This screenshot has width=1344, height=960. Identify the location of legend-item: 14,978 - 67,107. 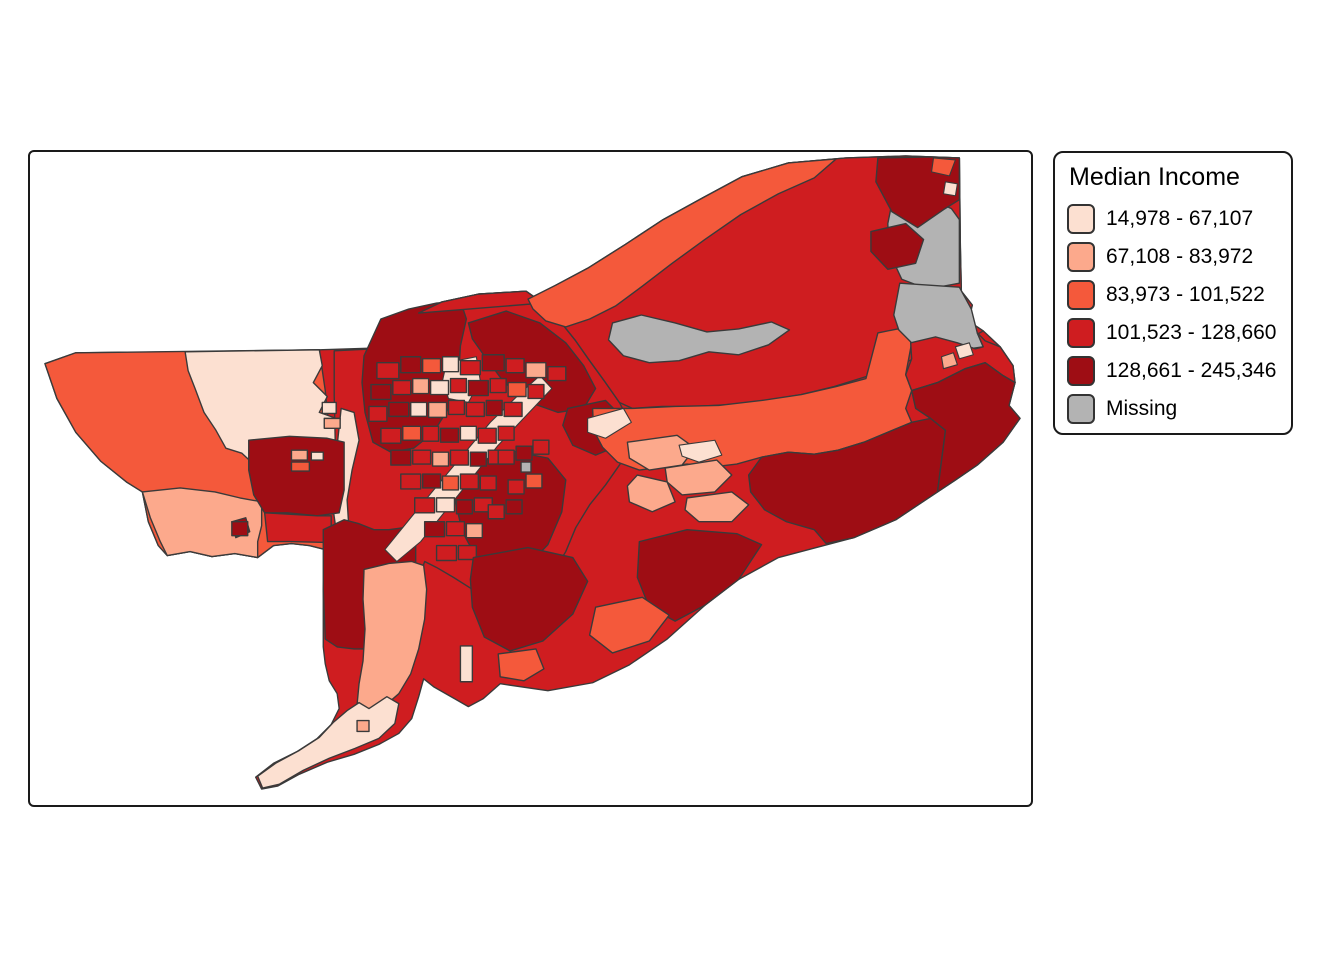
(1179, 219).